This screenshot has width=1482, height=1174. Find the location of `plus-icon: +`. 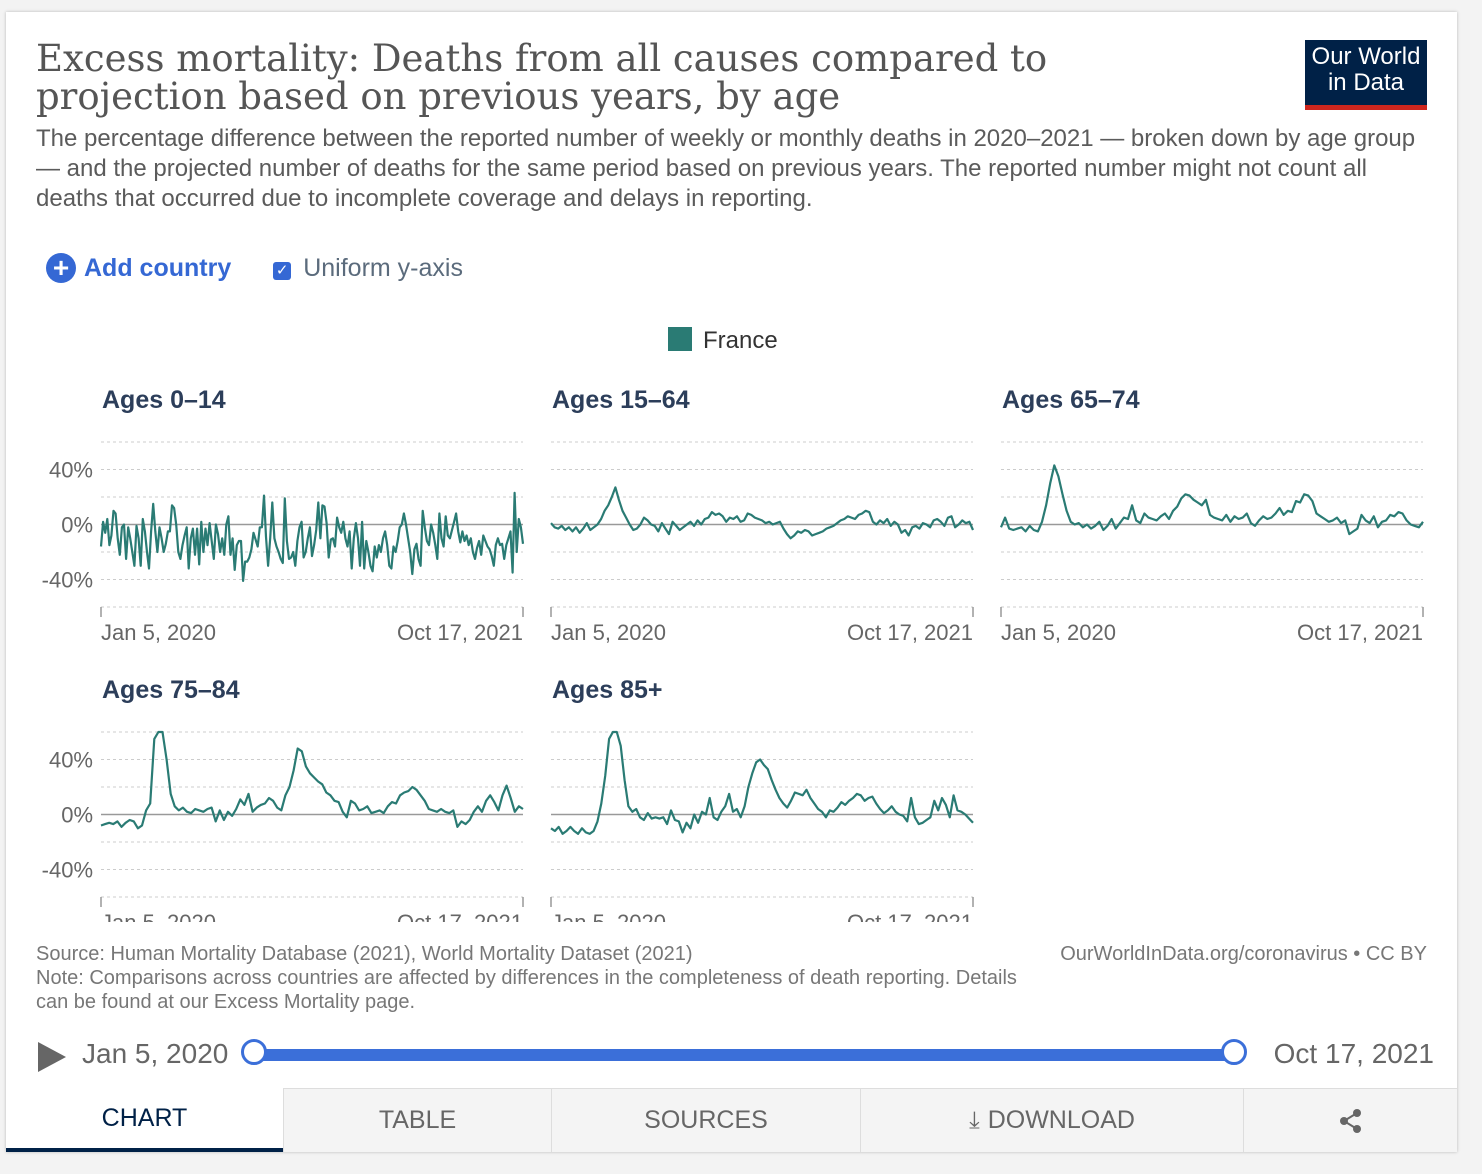

plus-icon: + is located at coordinates (61, 268).